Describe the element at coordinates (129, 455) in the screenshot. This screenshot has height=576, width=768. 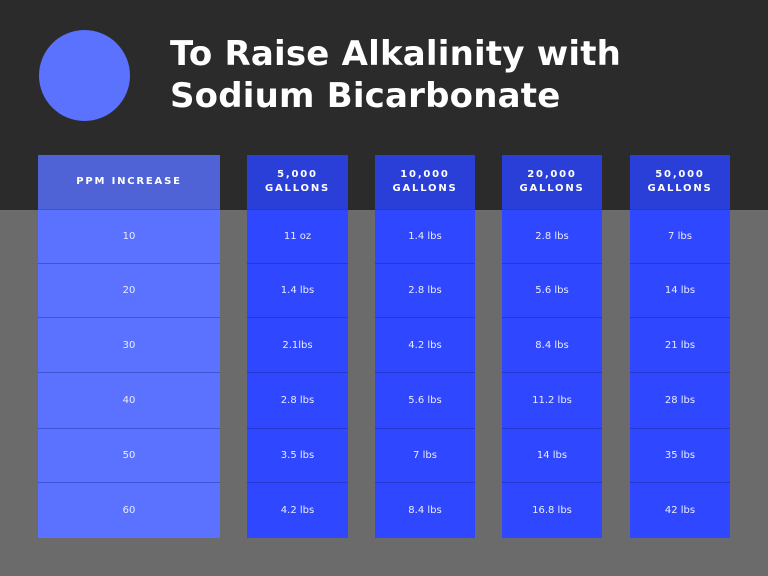
I see `table-cell: 50` at that location.